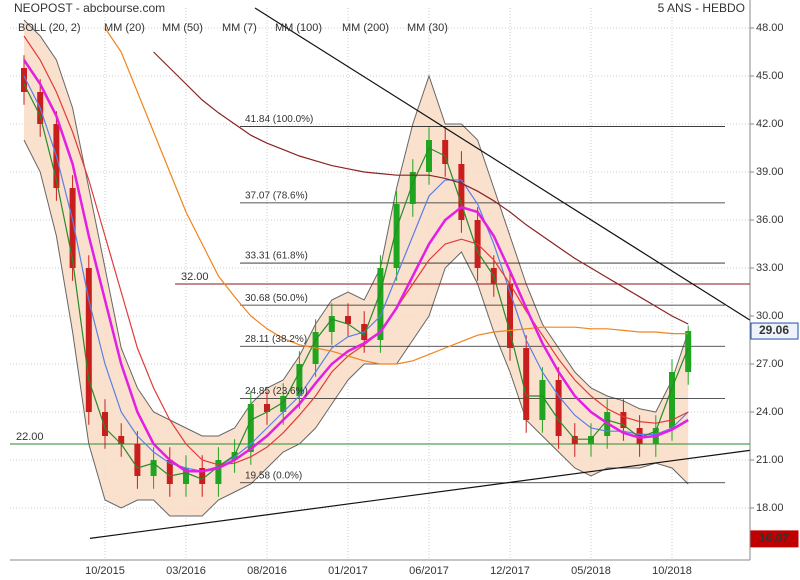  I want to click on x-tick-label: 01/2017, so click(348, 571).